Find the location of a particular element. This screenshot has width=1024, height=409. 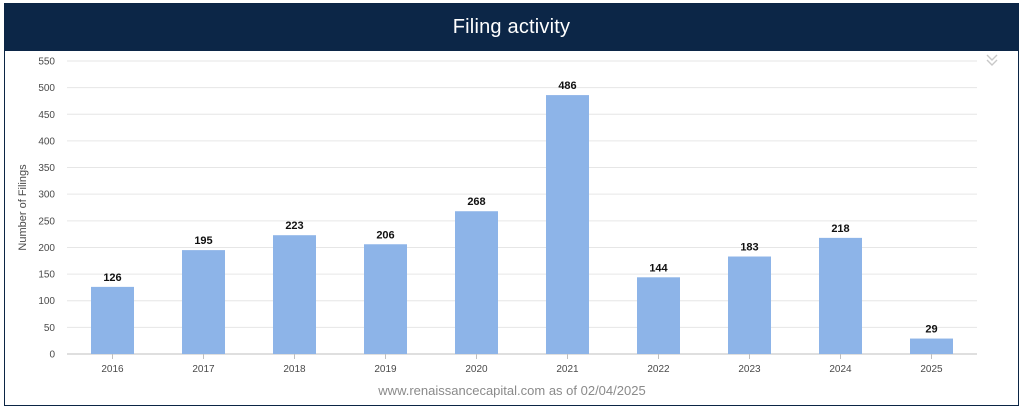

x-tick-label: 2018 is located at coordinates (294, 369).